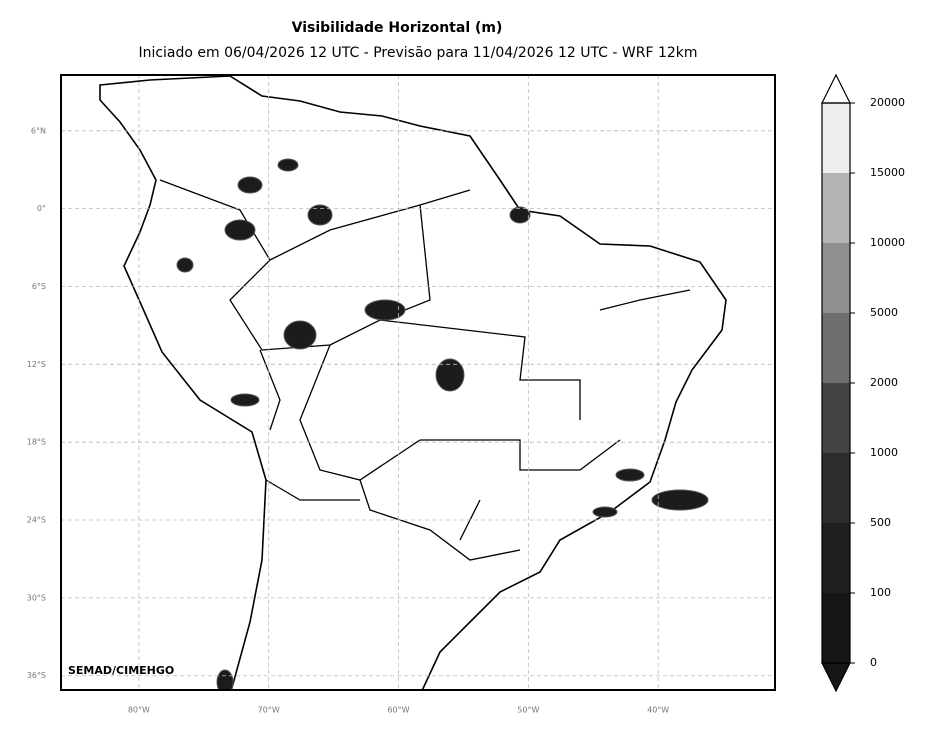  I want to click on colorbar-label: 0, so click(873, 662).